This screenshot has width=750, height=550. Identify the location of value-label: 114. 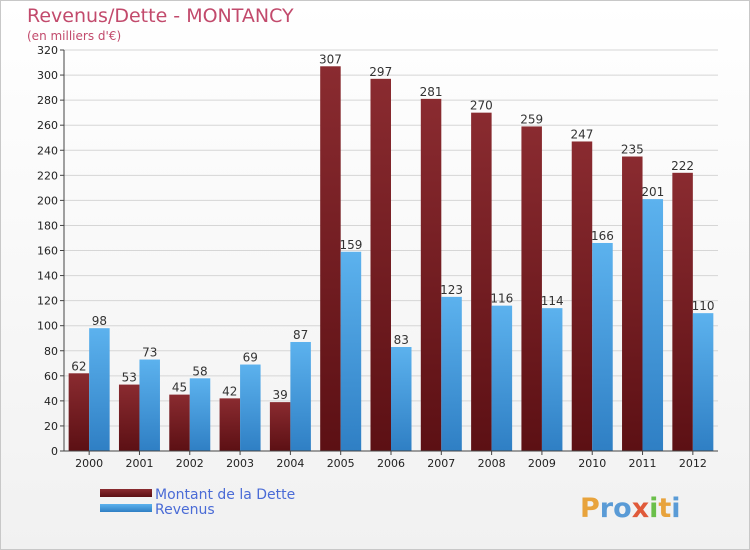
(552, 301).